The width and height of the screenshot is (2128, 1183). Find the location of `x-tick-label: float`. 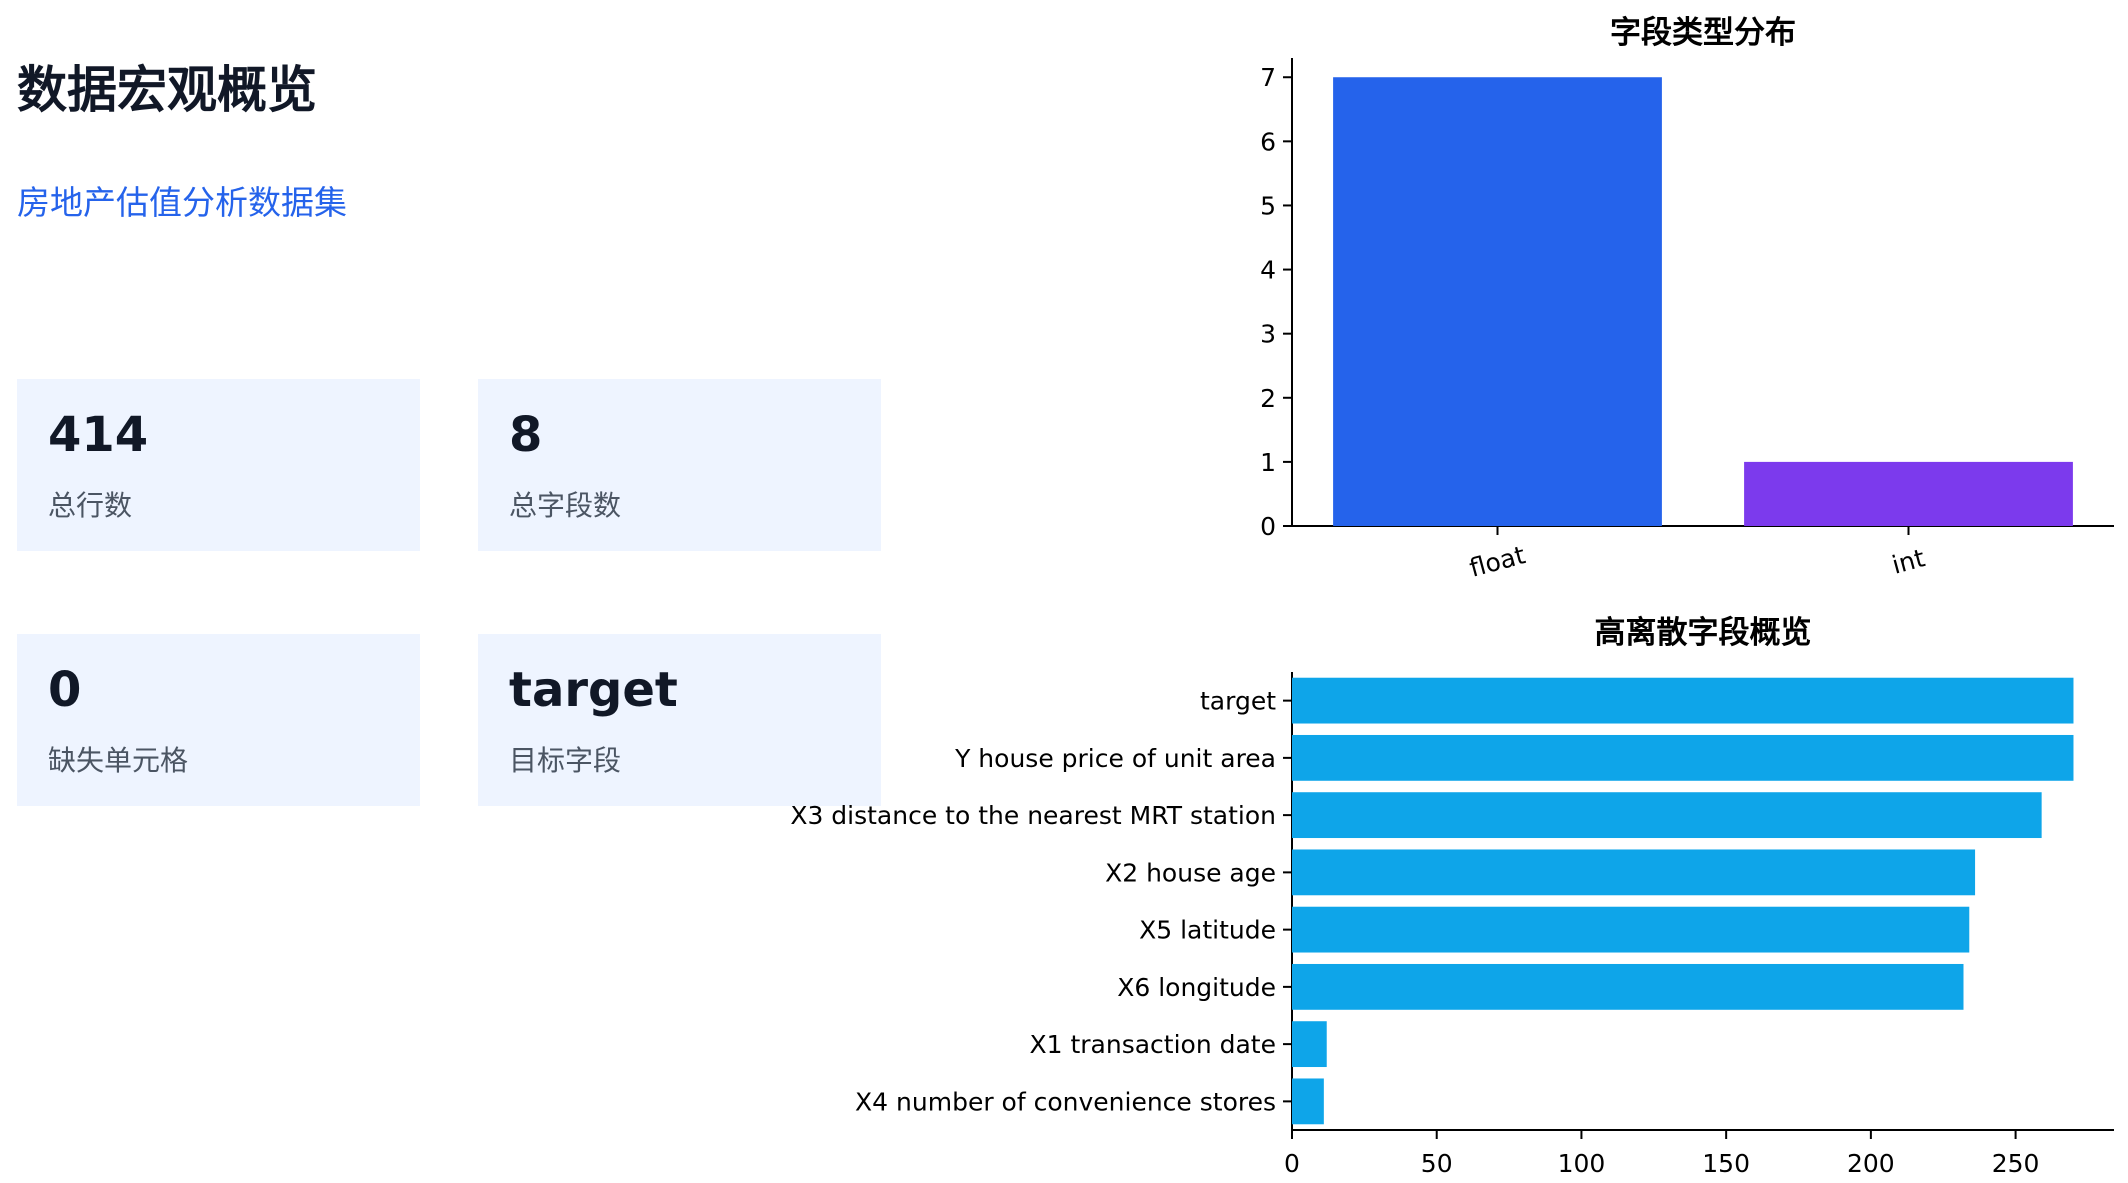

x-tick-label: float is located at coordinates (1497, 561).